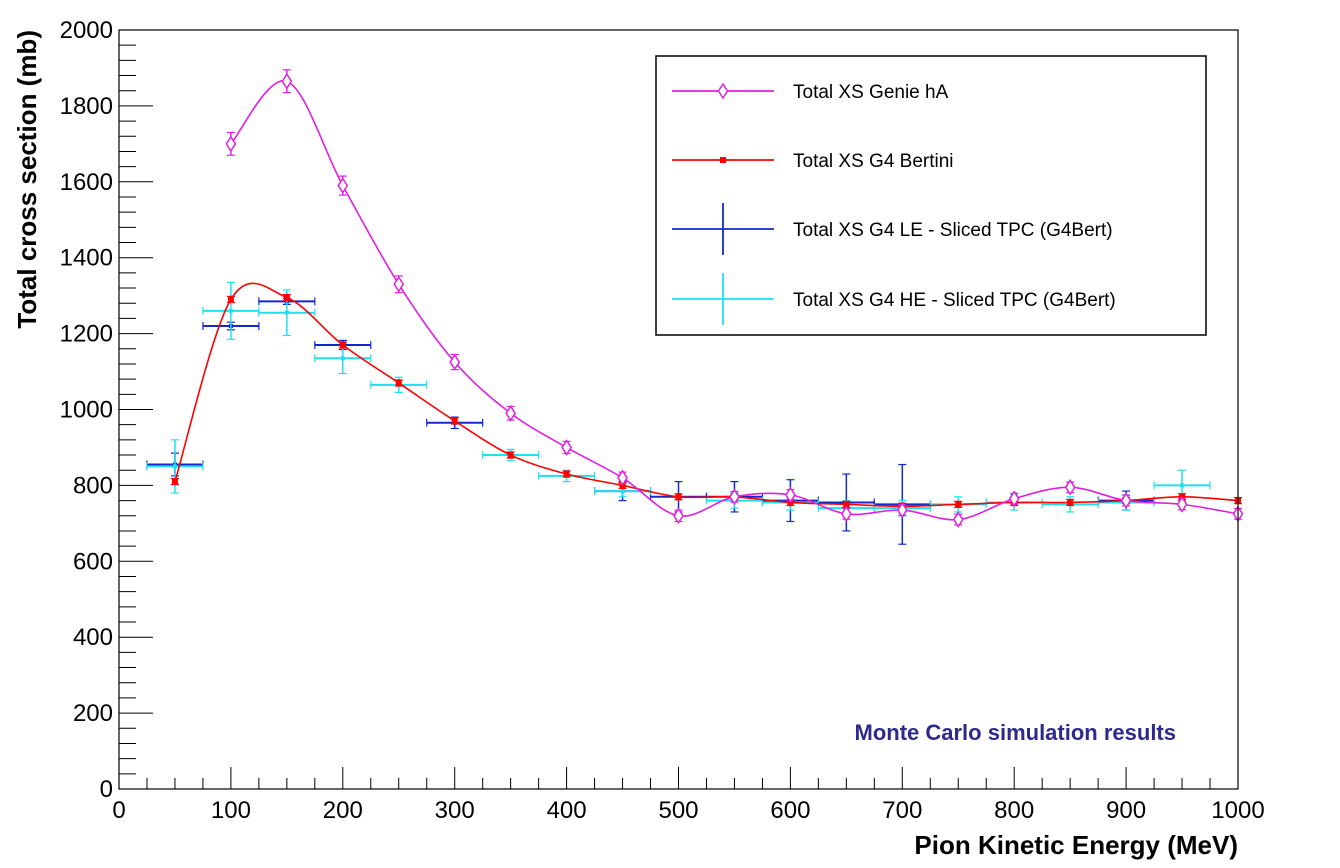 The width and height of the screenshot is (1340, 868). Describe the element at coordinates (1076, 845) in the screenshot. I see `x-axis-title: Pion Kinetic Energy (MeV)` at that location.